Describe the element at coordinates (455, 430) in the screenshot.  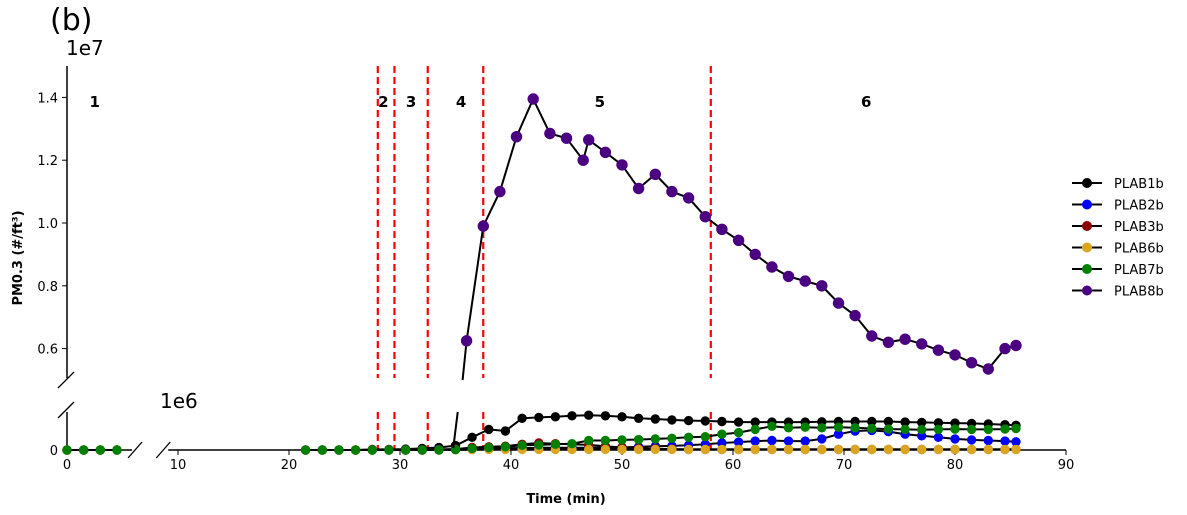
I see `series-line-tail-lower` at that location.